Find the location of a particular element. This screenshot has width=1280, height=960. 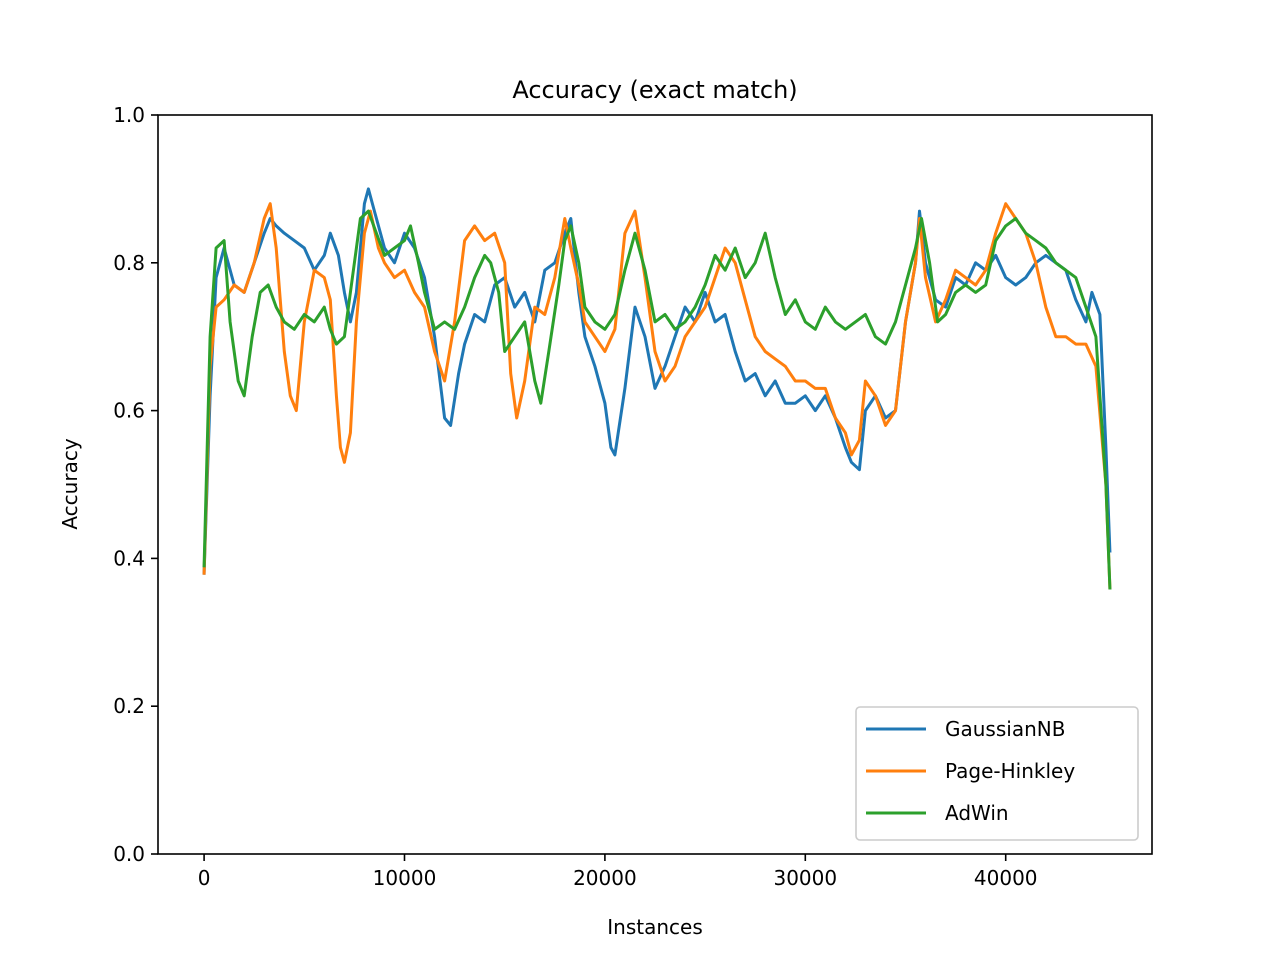

y-tick-label: 0.4 is located at coordinates (129, 558).